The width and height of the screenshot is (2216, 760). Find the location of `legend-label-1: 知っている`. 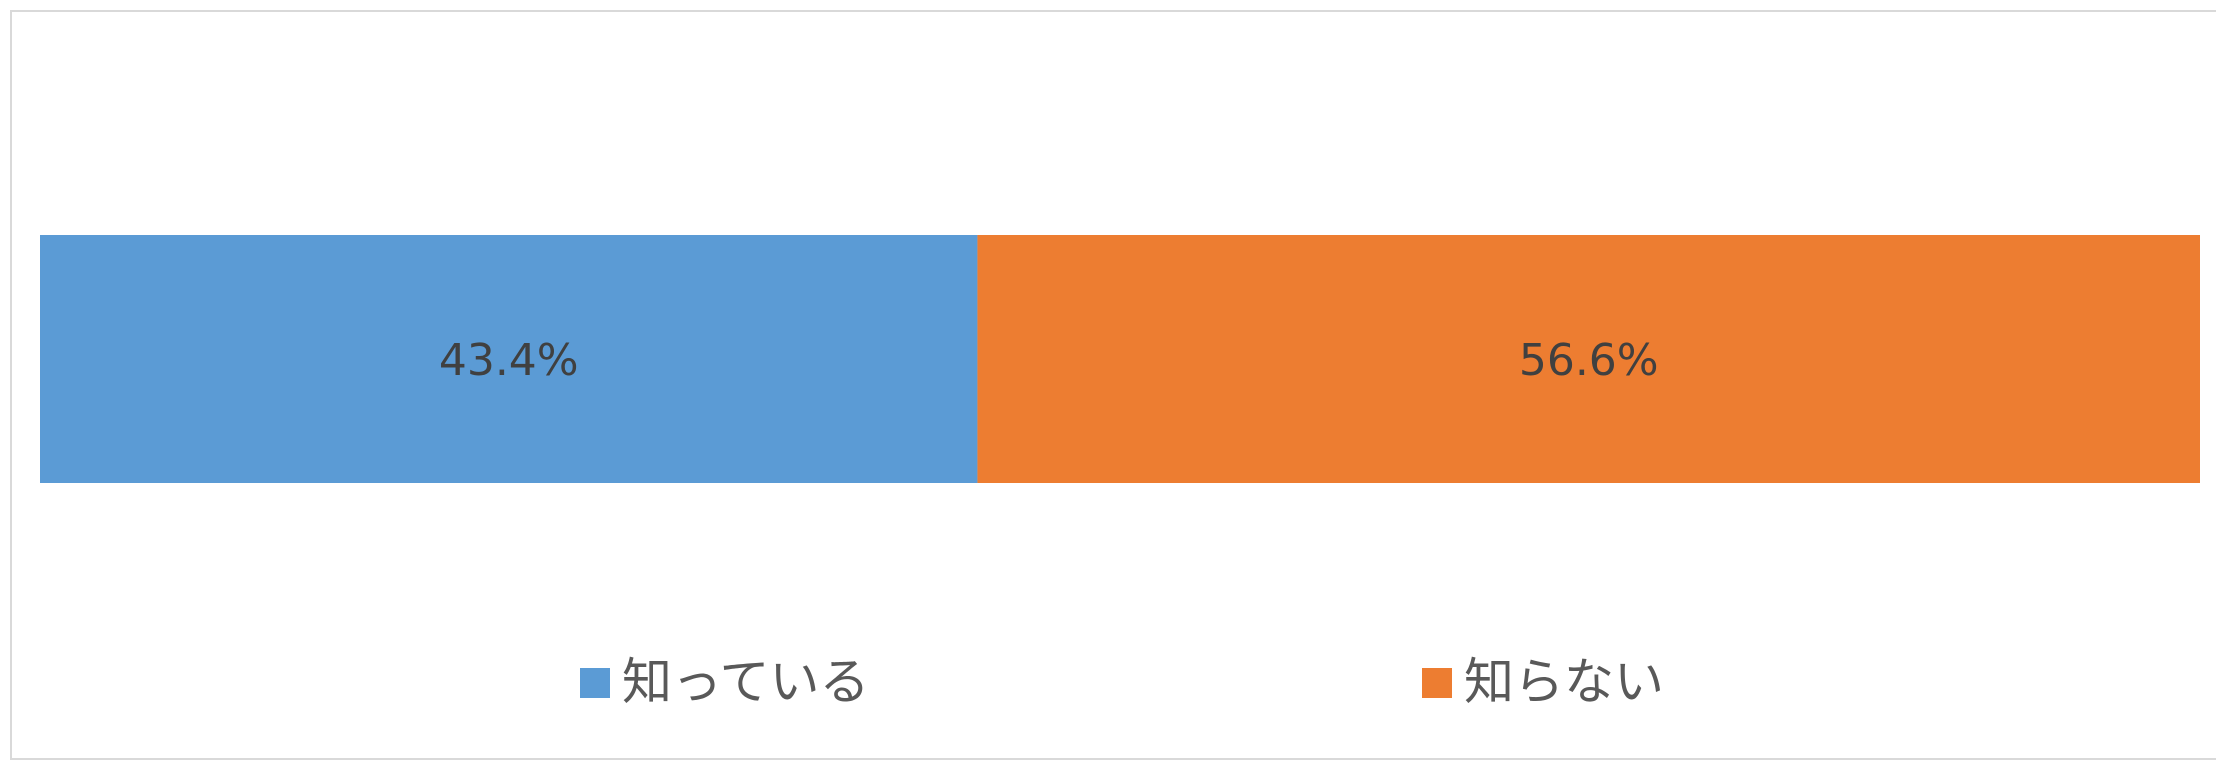

legend-label-1: 知っている is located at coordinates (746, 682).